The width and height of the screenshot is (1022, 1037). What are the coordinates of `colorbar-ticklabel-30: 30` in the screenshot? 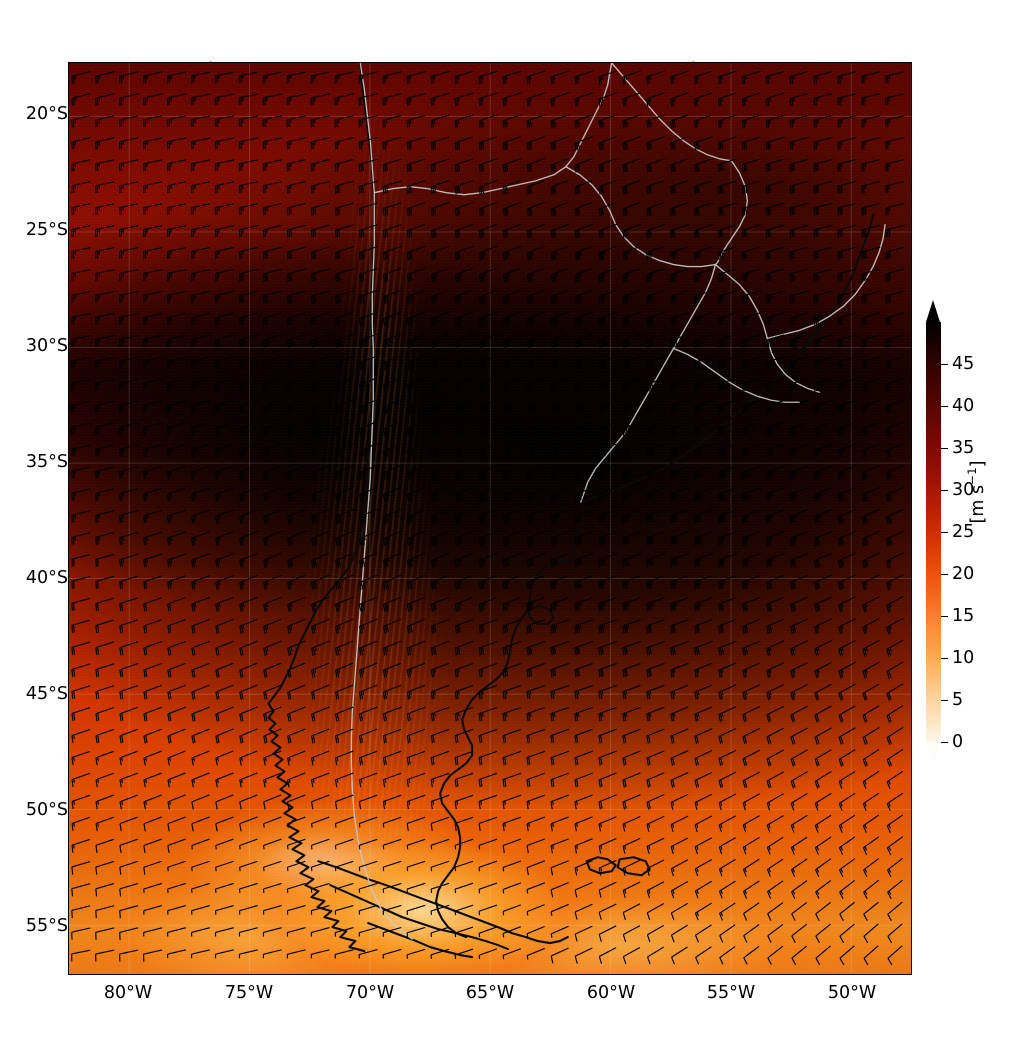 It's located at (963, 490).